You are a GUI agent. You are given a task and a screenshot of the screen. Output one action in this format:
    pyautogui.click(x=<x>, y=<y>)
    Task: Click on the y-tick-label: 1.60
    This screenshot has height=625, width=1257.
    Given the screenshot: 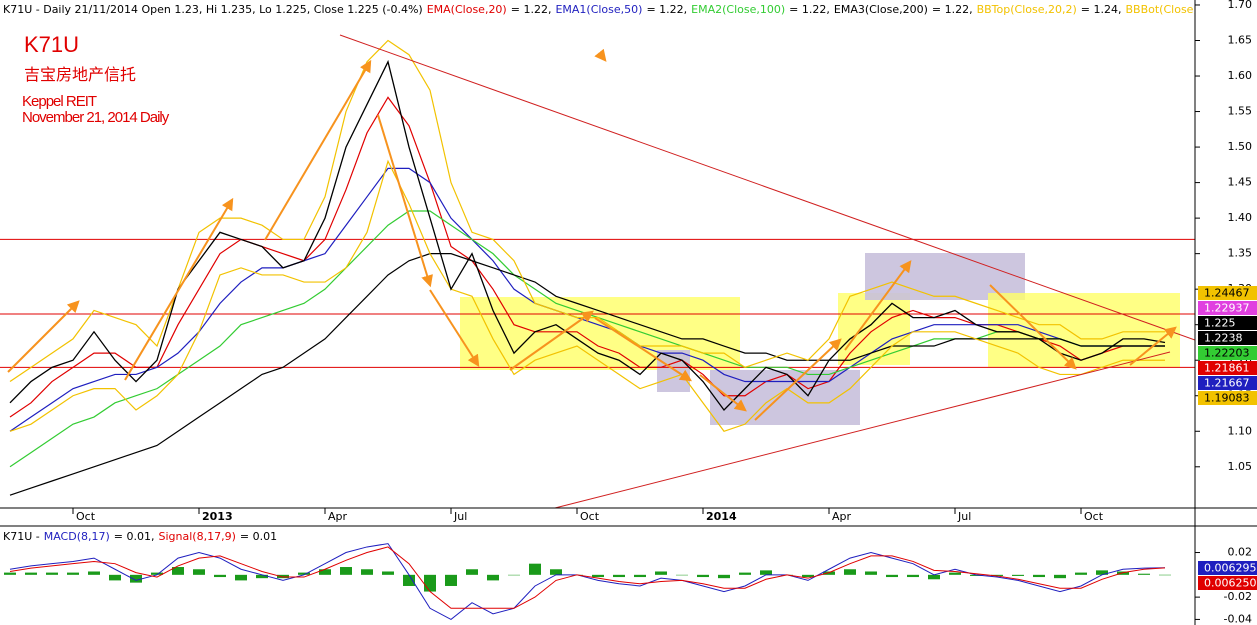 What is the action you would take?
    pyautogui.click(x=1240, y=75)
    